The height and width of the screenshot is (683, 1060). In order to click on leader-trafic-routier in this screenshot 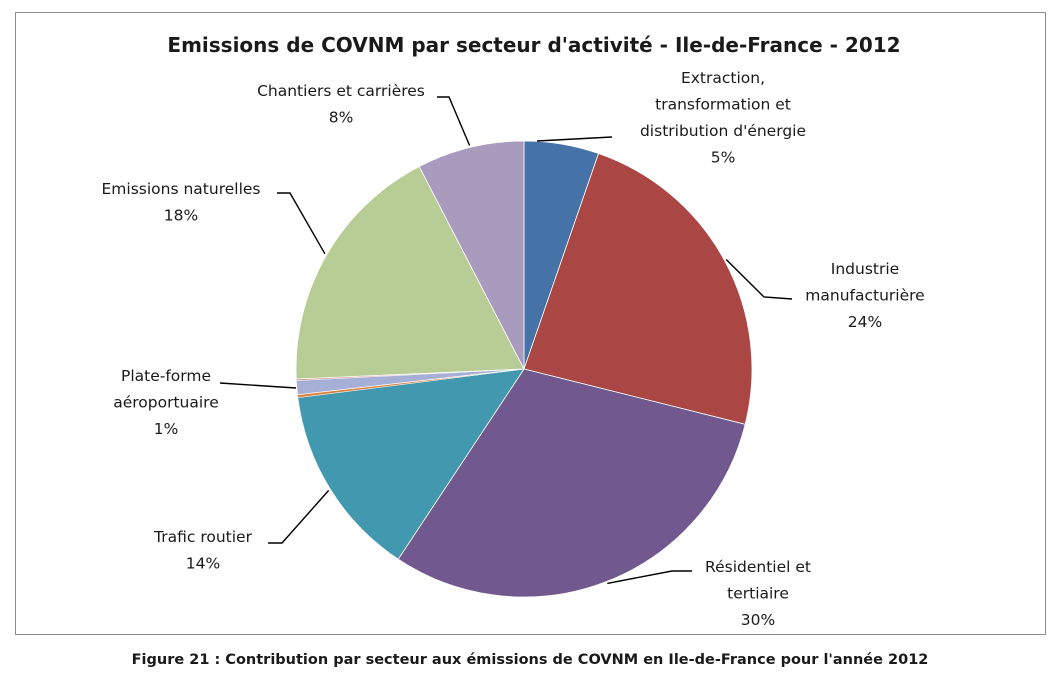, I will do `click(299, 516)`.